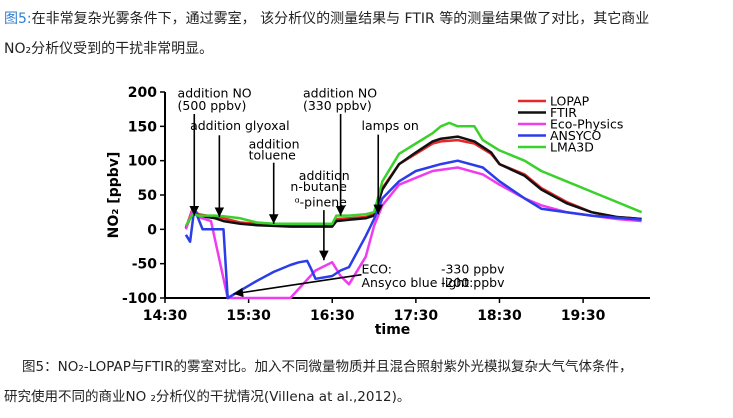 The height and width of the screenshot is (418, 733). What do you see at coordinates (142, 93) in the screenshot?
I see `y-tick-label: 200` at bounding box center [142, 93].